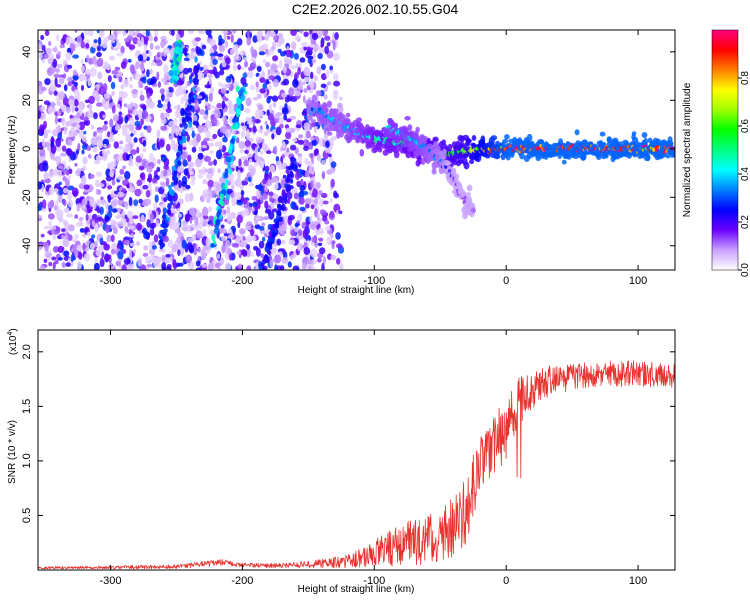  I want to click on x-tick-label: -200, so click(242, 581).